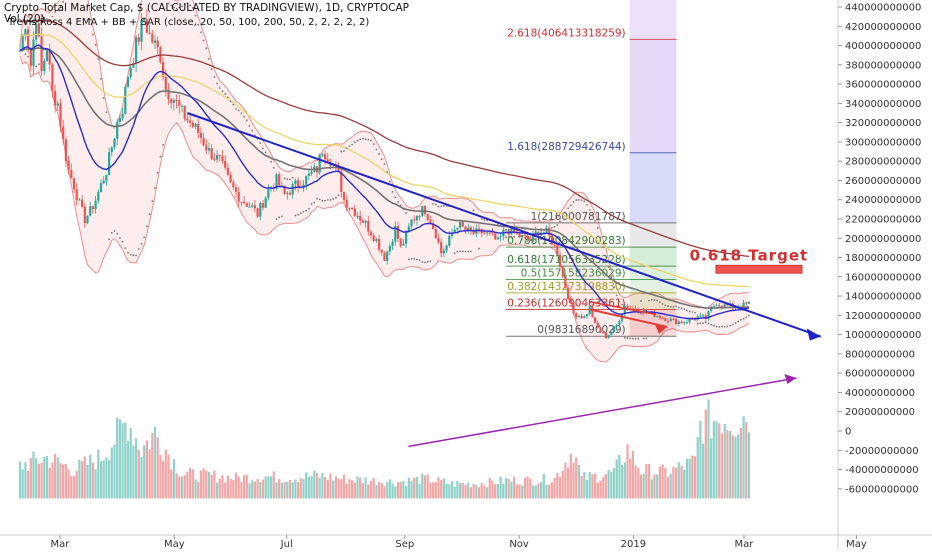 This screenshot has width=932, height=554. I want to click on volume-indicator-label: Vol (20), so click(24, 19).